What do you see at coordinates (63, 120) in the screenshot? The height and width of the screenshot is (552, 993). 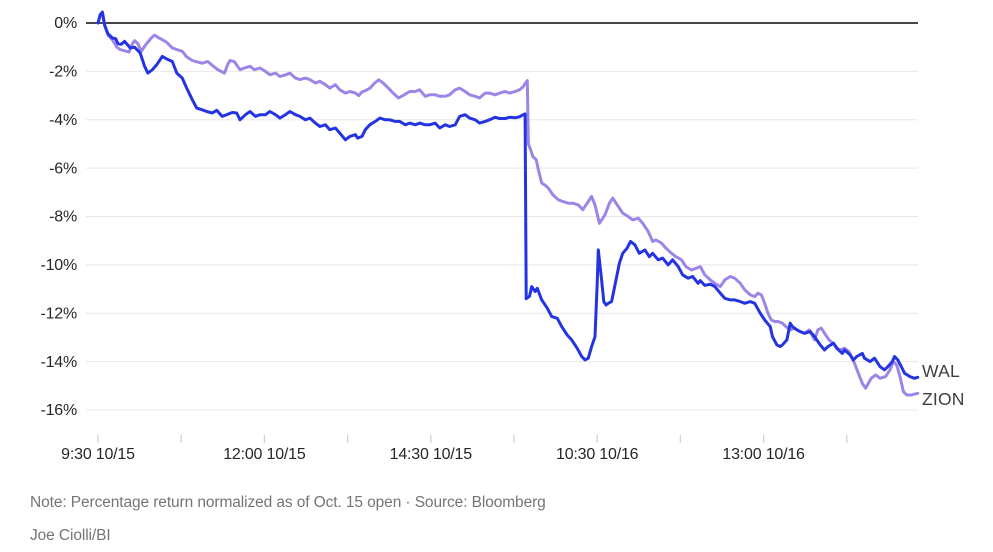 I see `y-axis-label: -4%` at bounding box center [63, 120].